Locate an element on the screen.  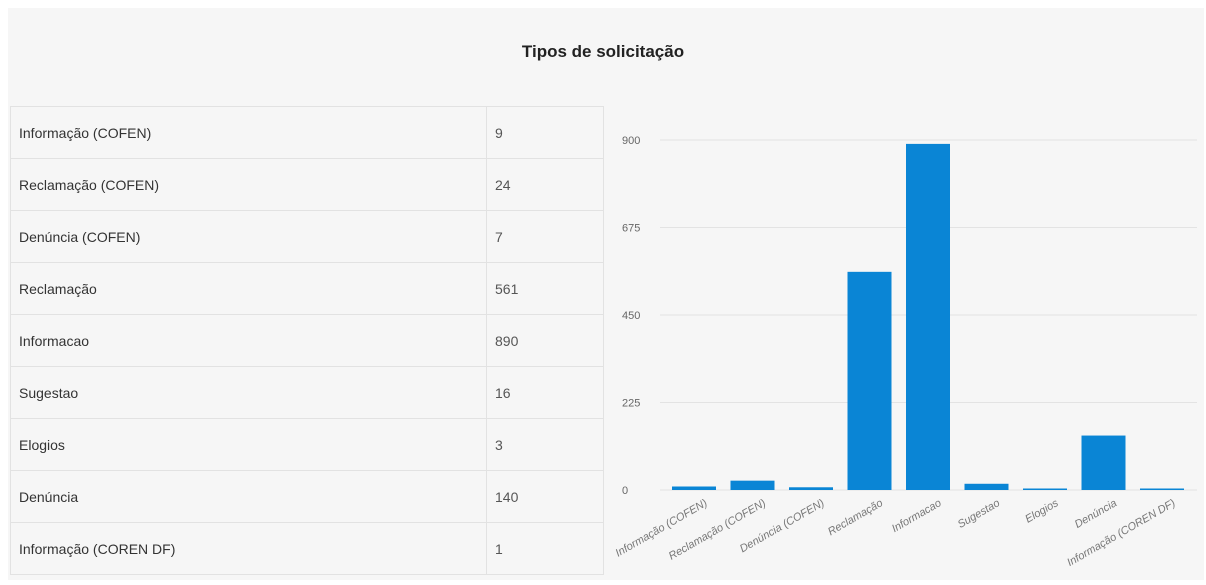
row-value: 3 is located at coordinates (545, 444).